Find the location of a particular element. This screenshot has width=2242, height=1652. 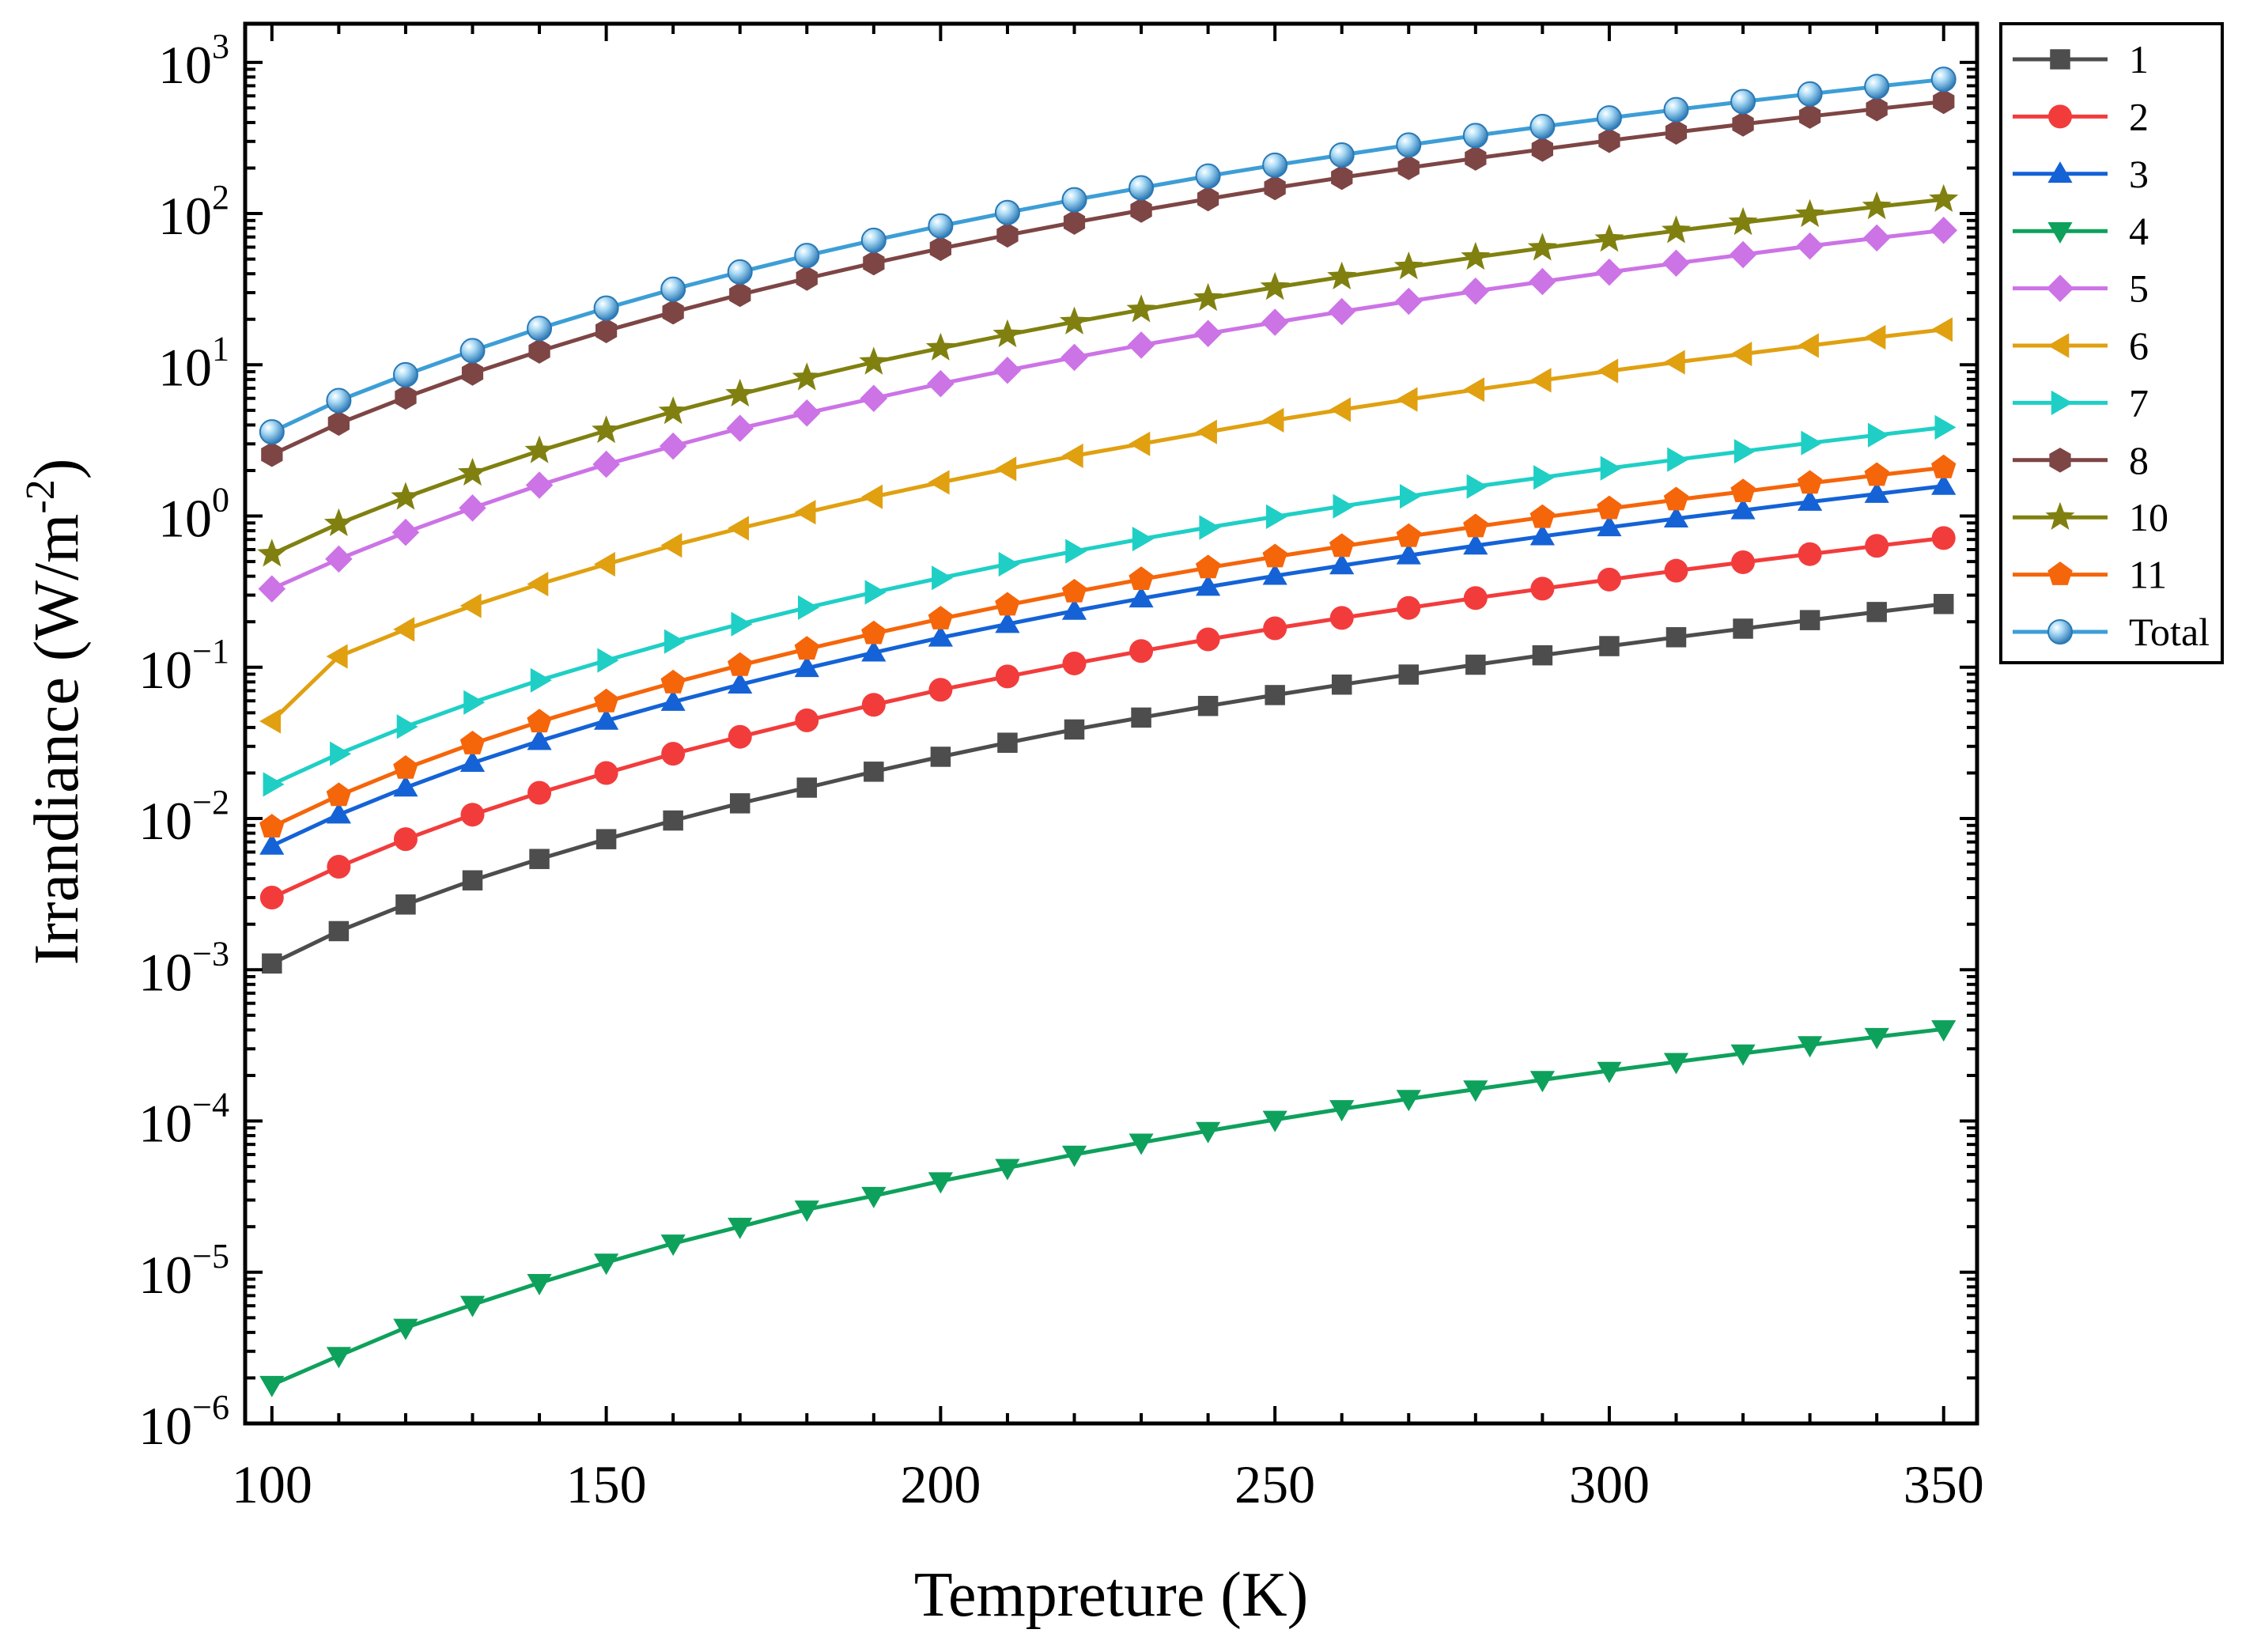

legend-label-1: 1 is located at coordinates (2139, 59).